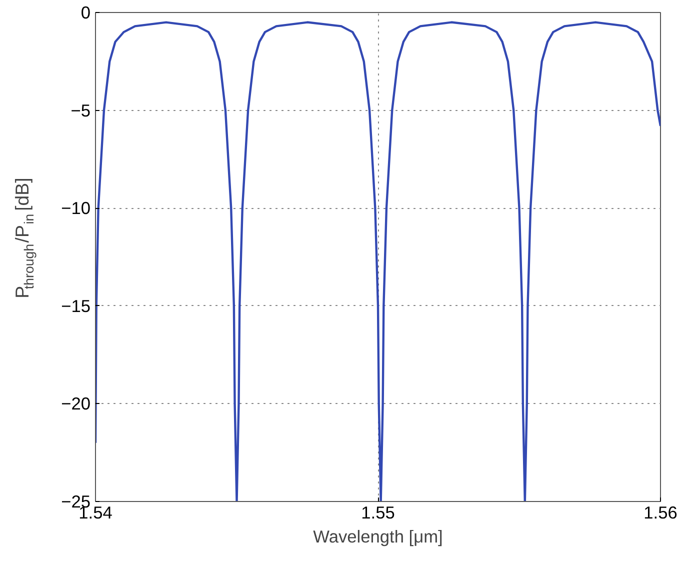 The image size is (678, 561). What do you see at coordinates (80, 110) in the screenshot?
I see `y-tick-label: −5` at bounding box center [80, 110].